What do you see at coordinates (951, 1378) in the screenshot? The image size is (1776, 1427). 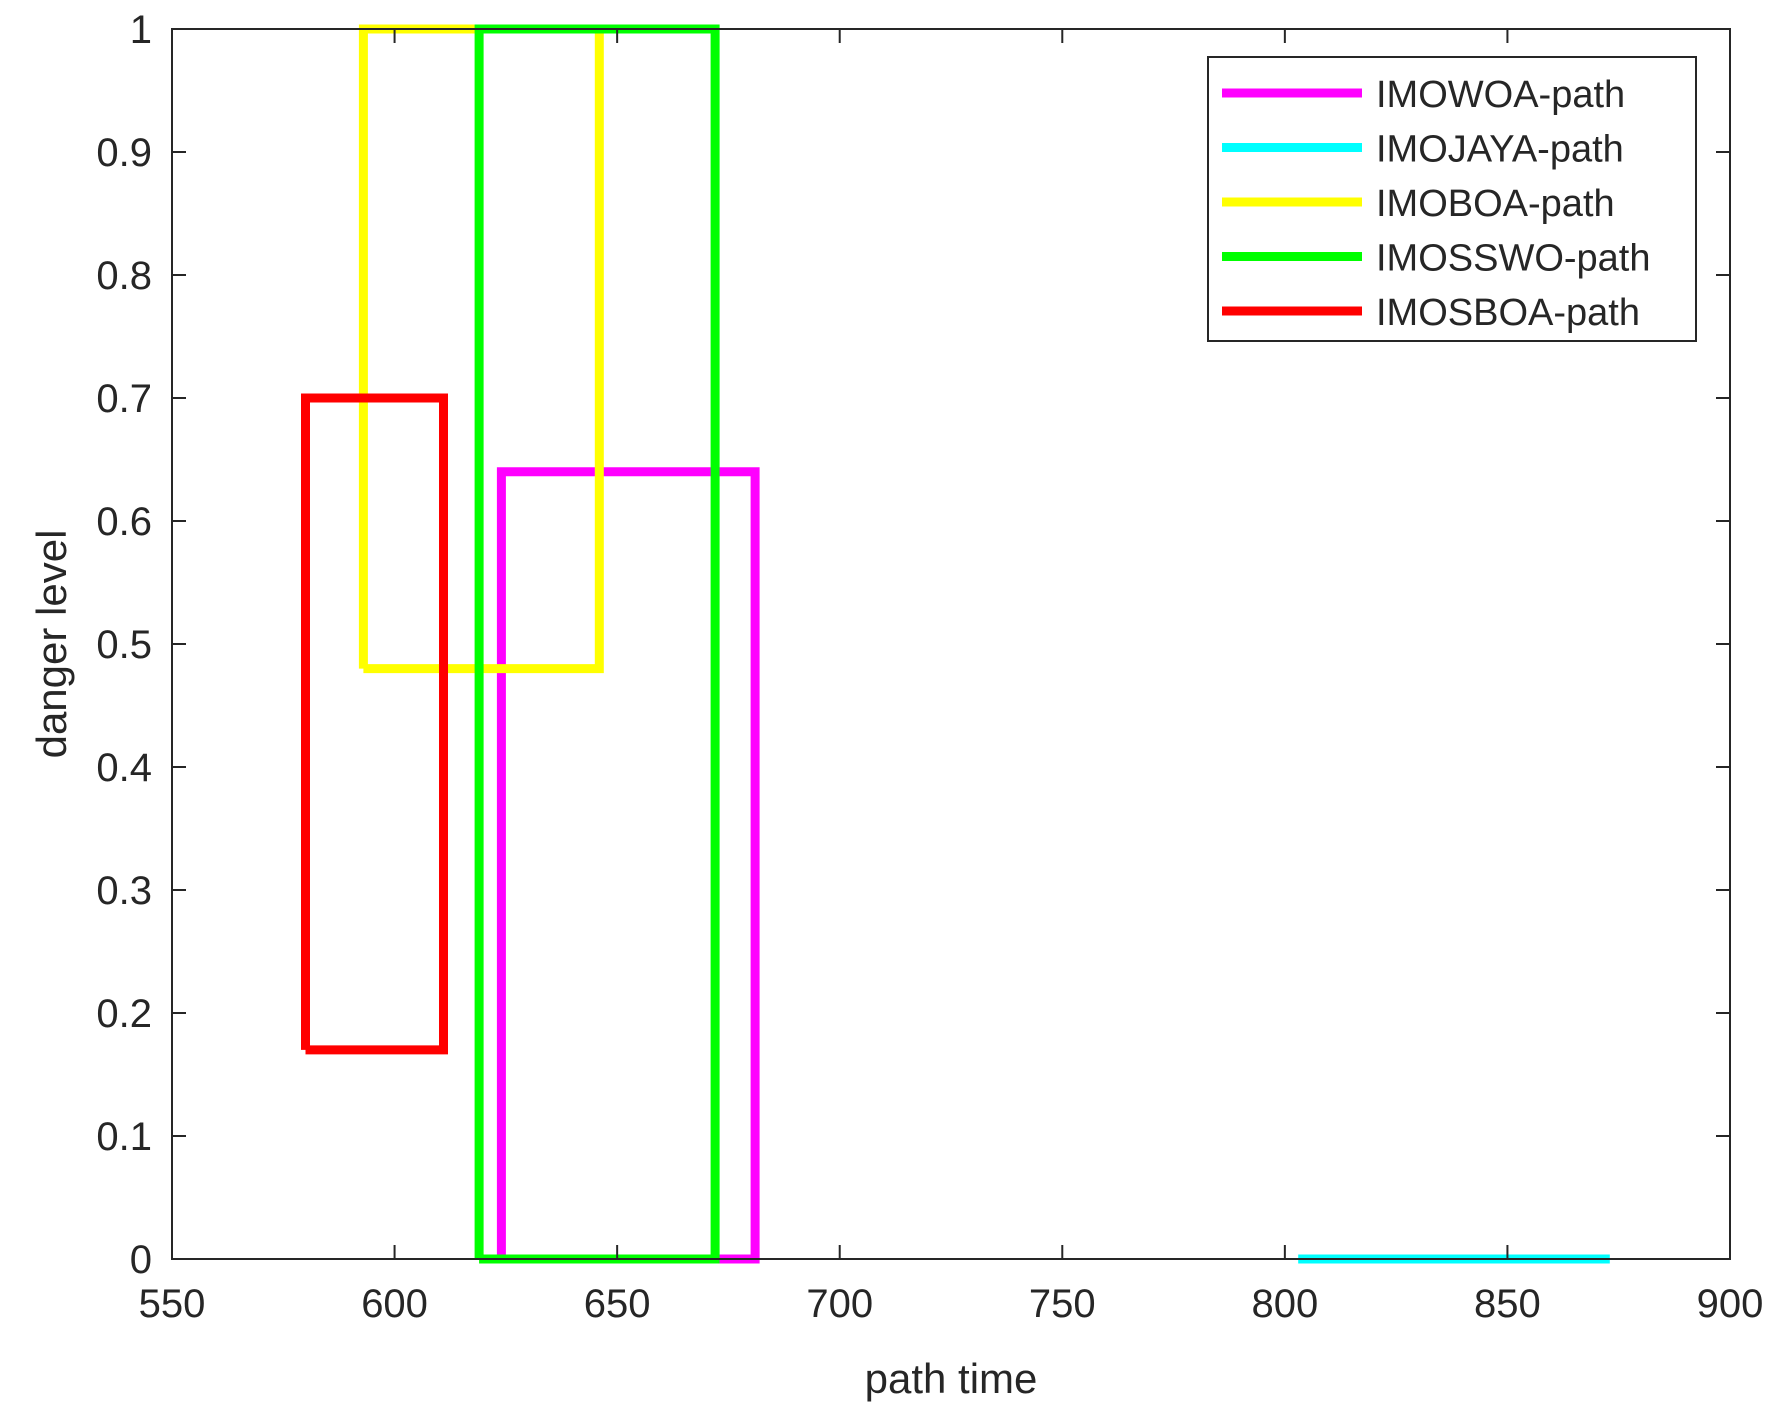 I see `x-axis-label: path time` at bounding box center [951, 1378].